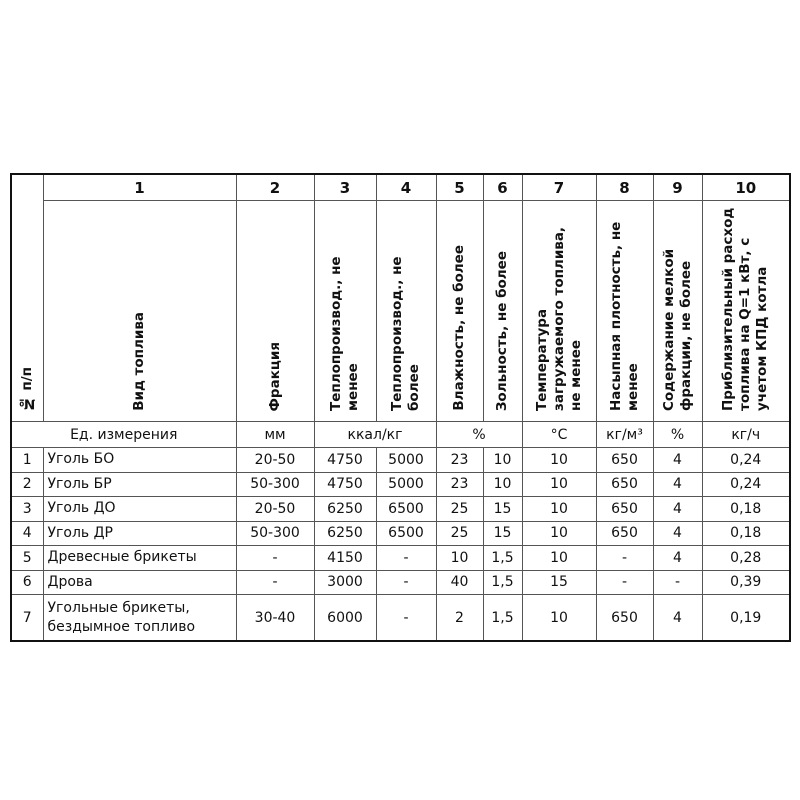 Image resolution: width=800 pixels, height=800 pixels. I want to click on unit-fraction: мм, so click(275, 434).